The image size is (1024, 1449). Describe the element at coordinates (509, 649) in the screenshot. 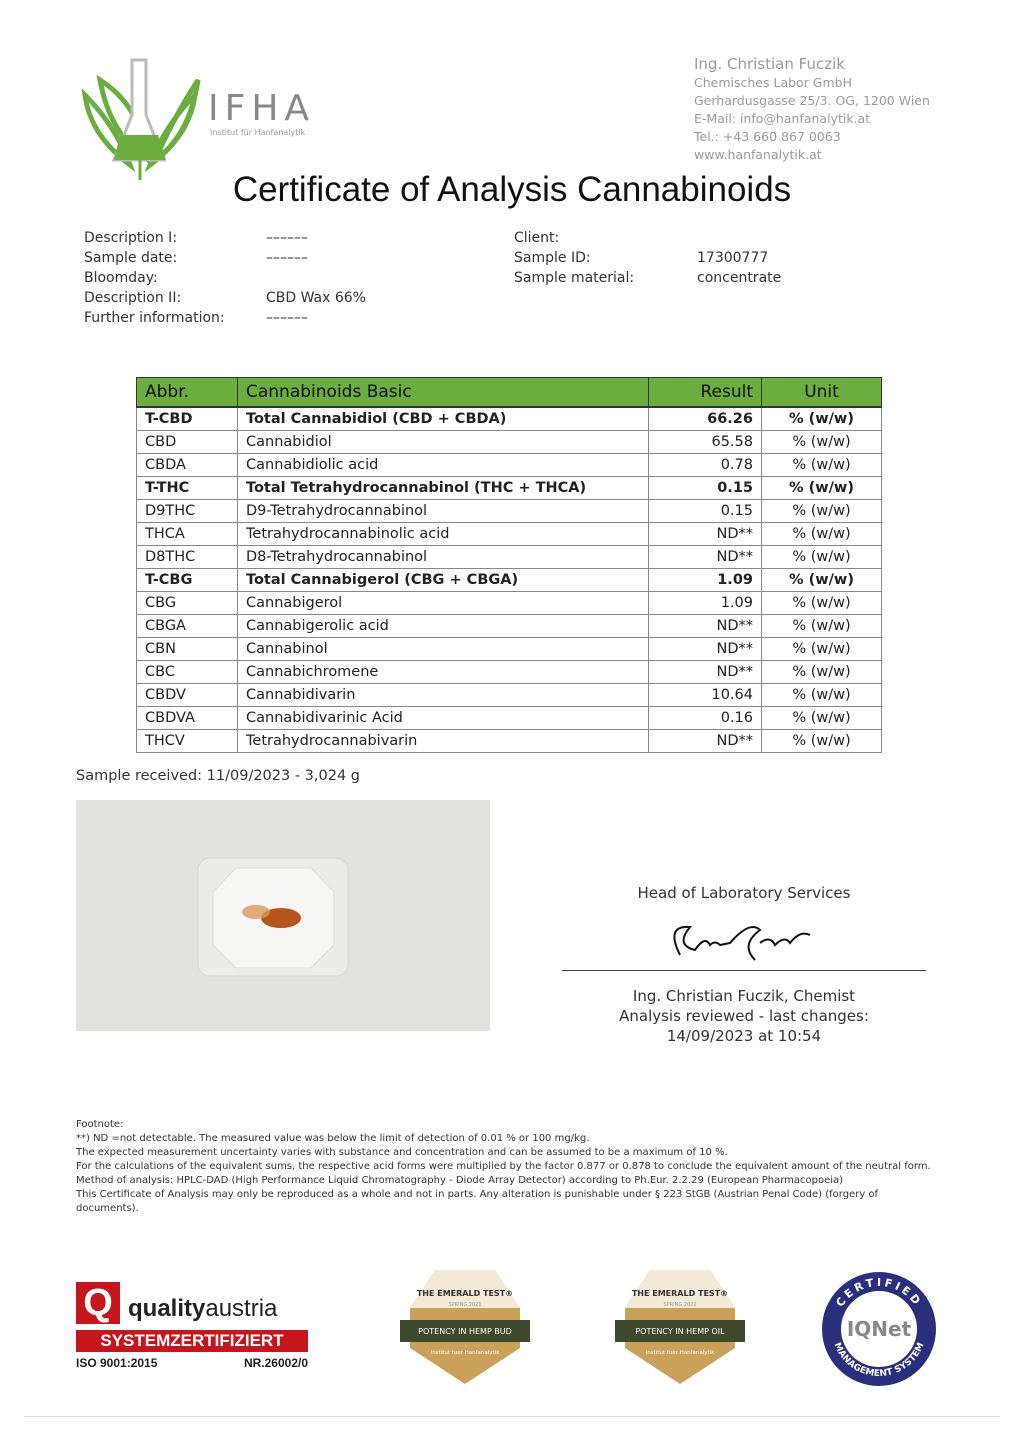

I see `table-row: CBN Cannabinol ND**% (w/w)` at that location.